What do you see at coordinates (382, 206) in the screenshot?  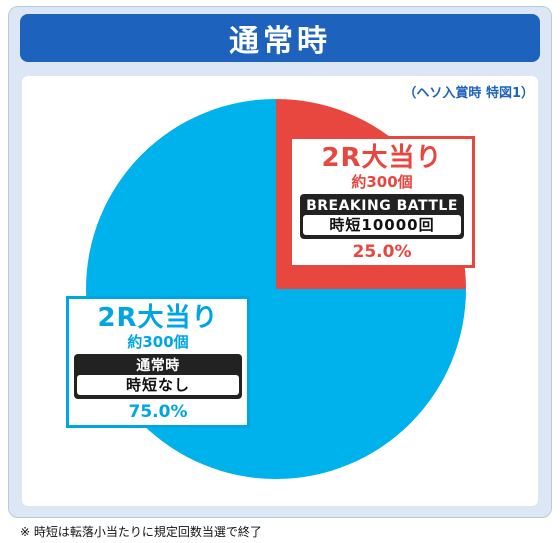 I see `slice-label-mode: BREAKING BATTLE` at bounding box center [382, 206].